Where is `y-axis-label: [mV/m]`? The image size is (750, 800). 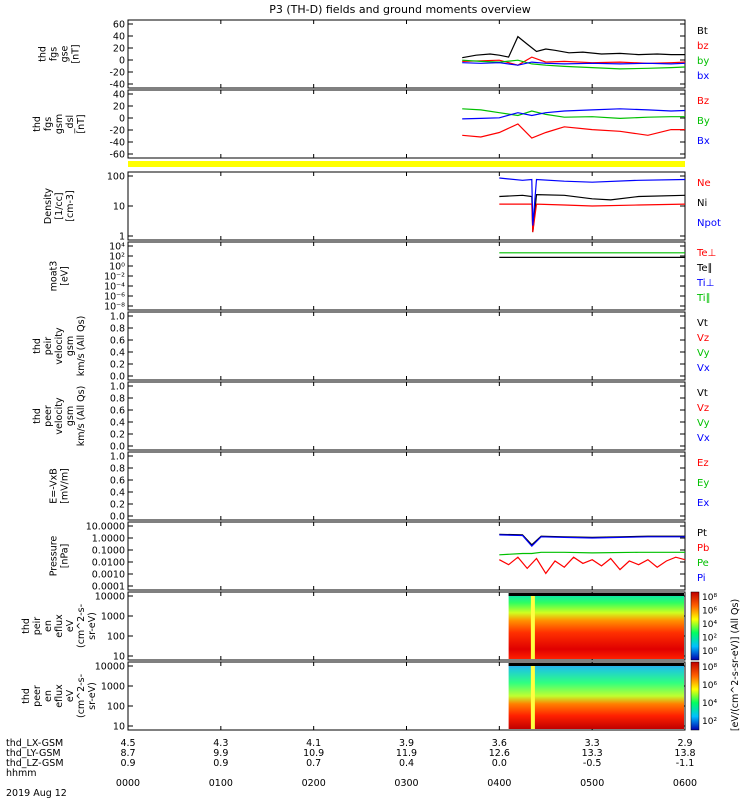
y-axis-label: [mV/m] is located at coordinates (65, 486).